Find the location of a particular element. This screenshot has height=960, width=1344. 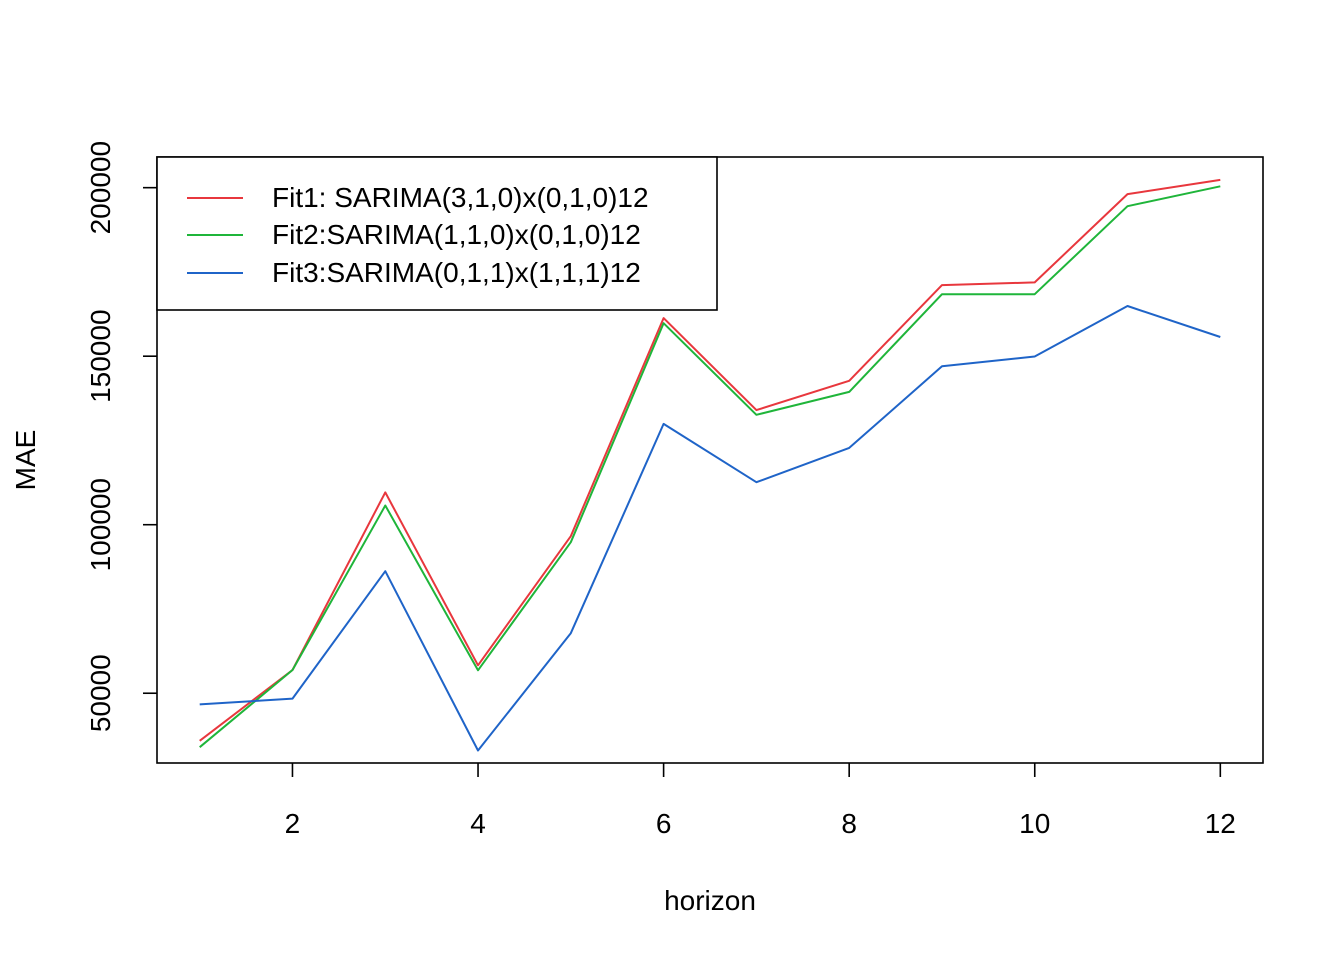

legend-label-fit2: Fit2:SARIMA(1,1,0)x(0,1,0)12 is located at coordinates (456, 234).